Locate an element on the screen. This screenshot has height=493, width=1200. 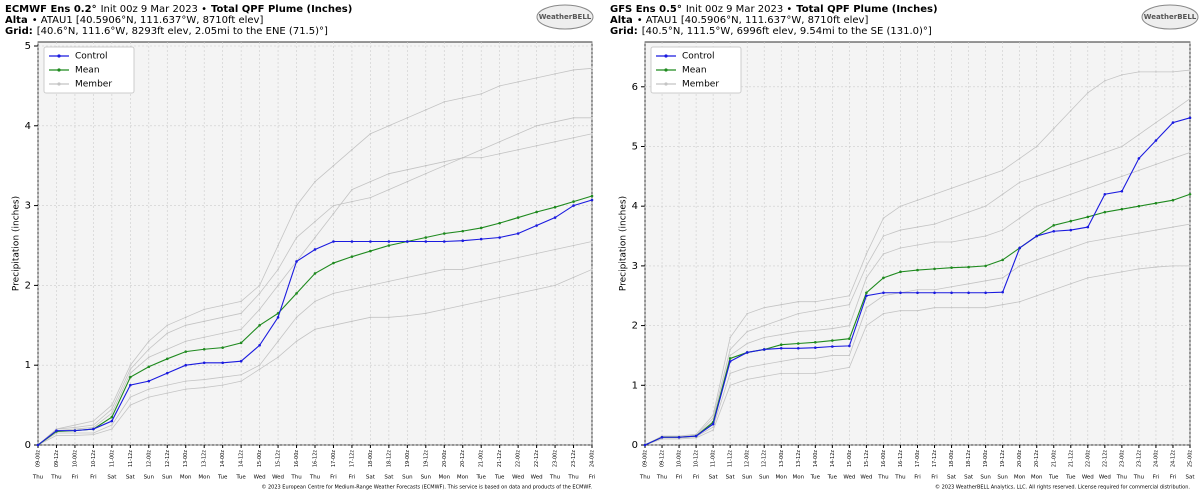
header-text: GFS Ens 0.5° is located at coordinates (646, 9).